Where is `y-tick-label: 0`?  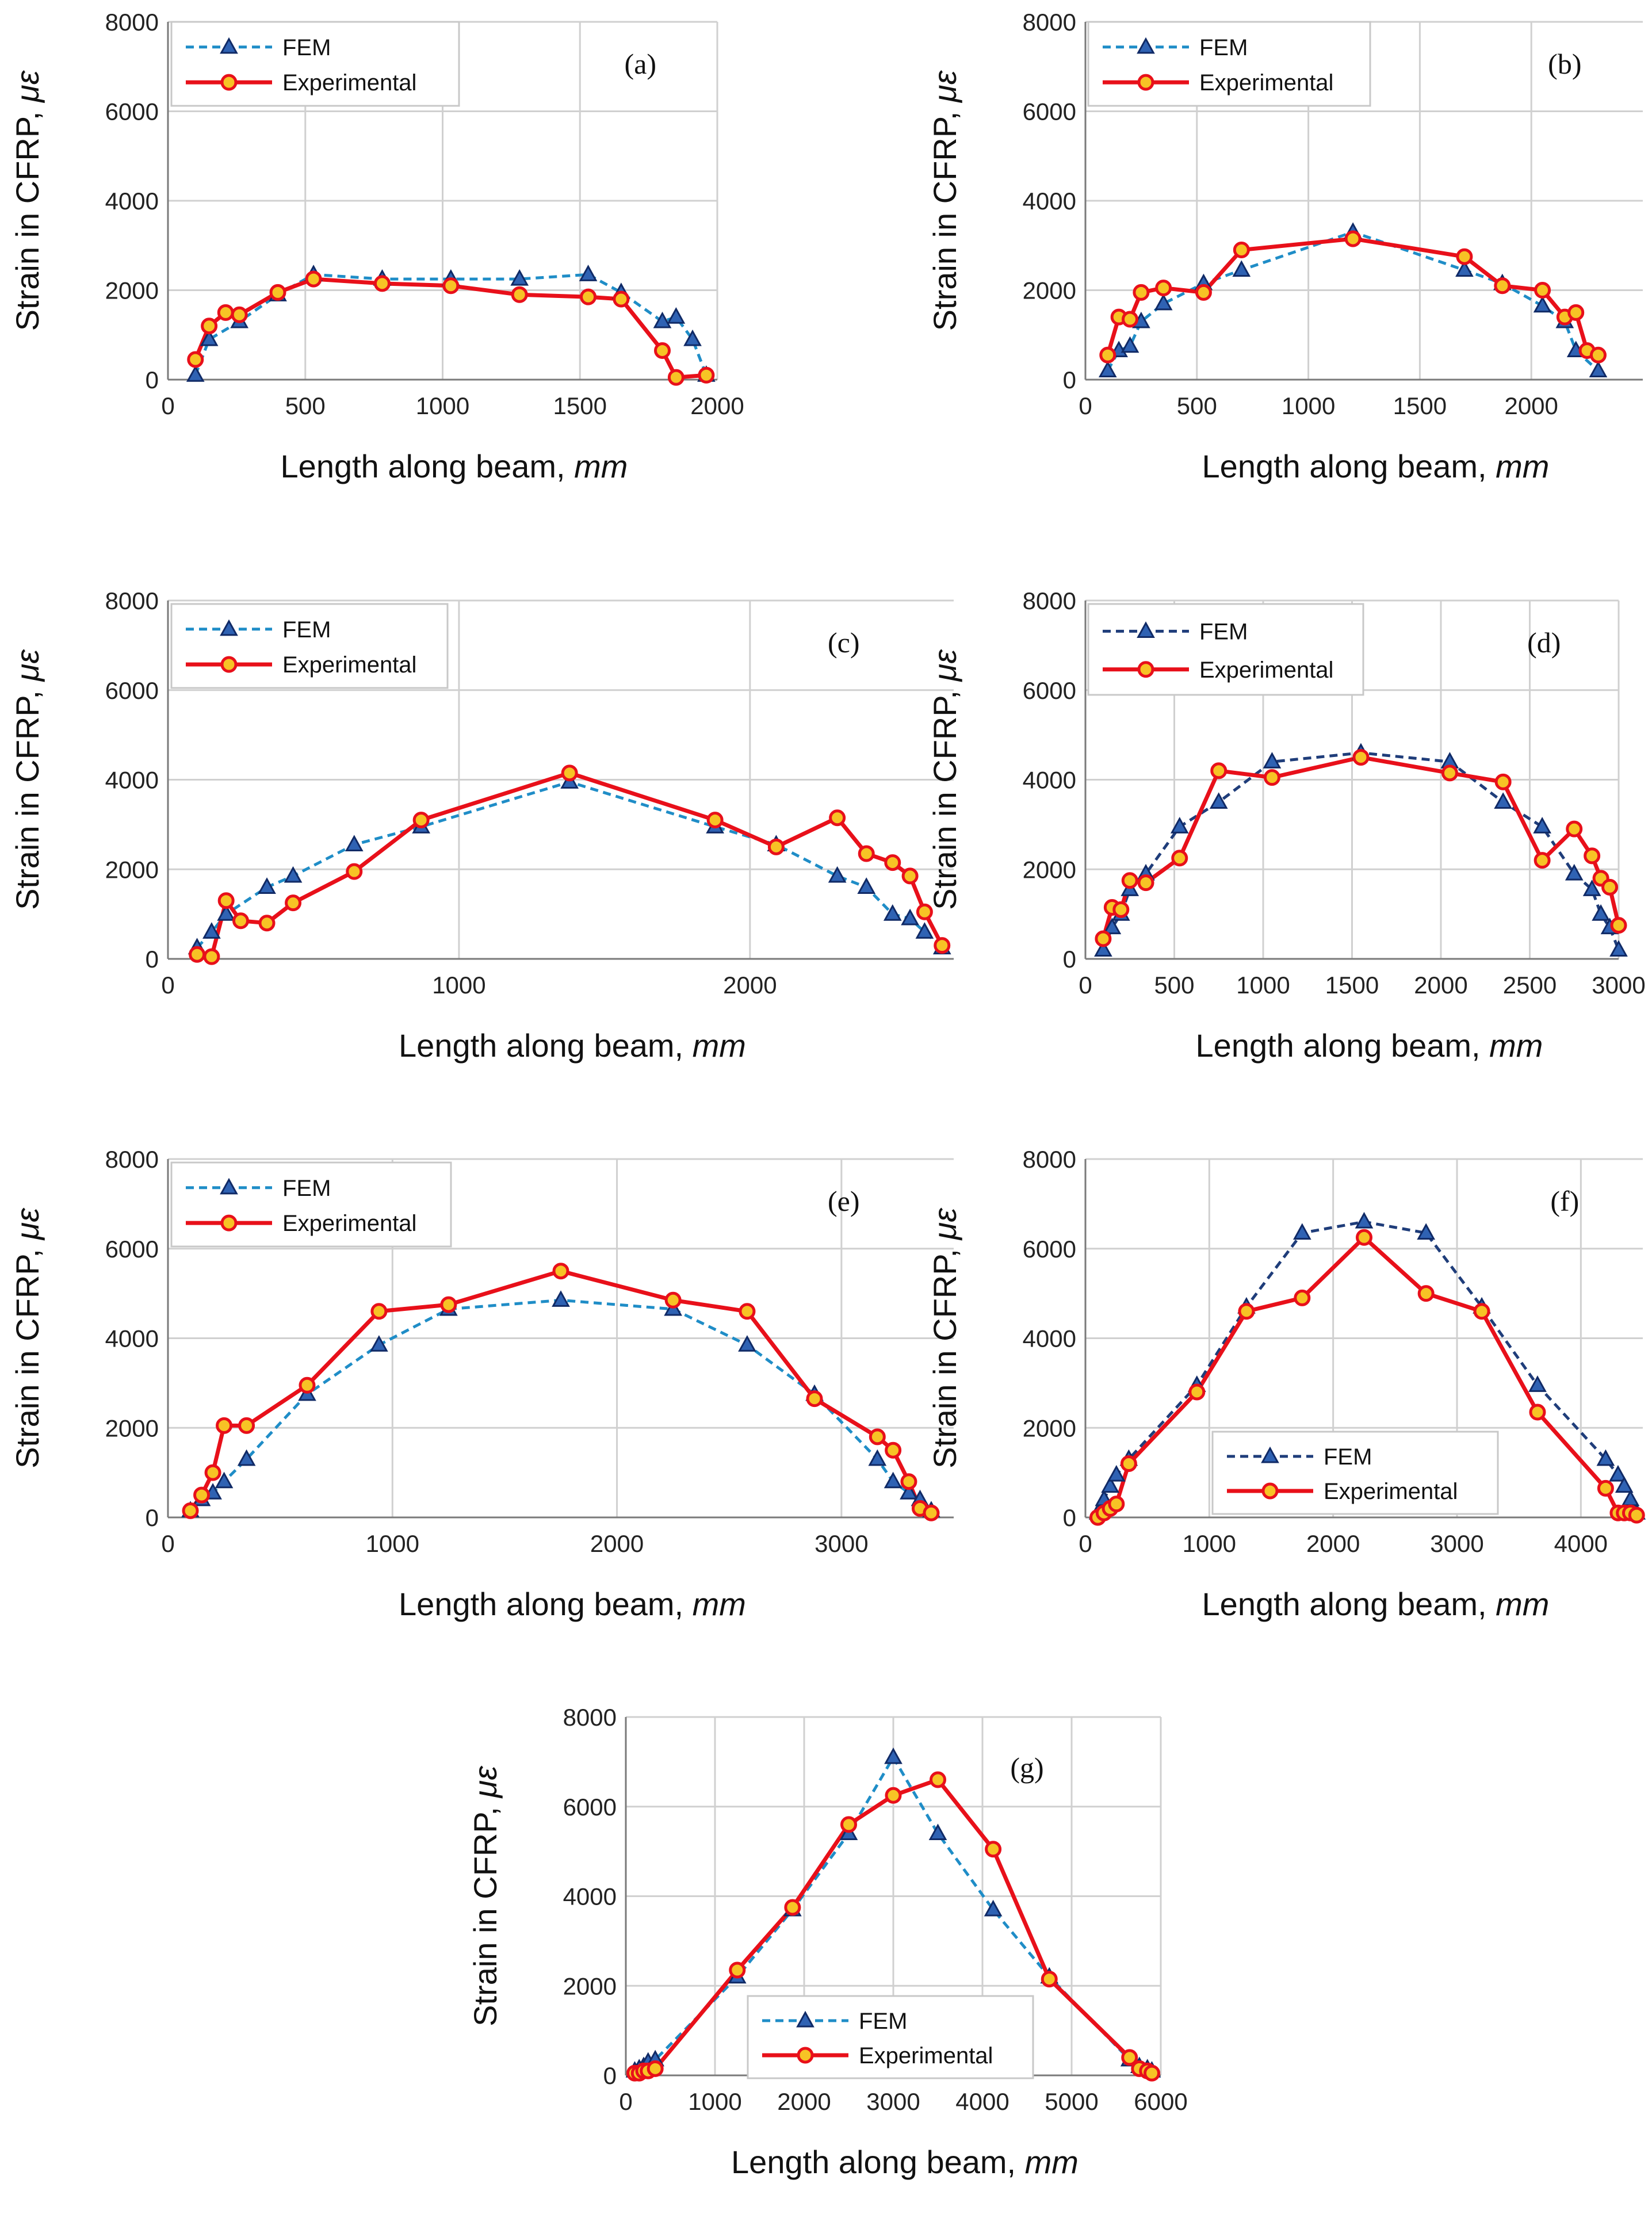
y-tick-label: 0 is located at coordinates (152, 1517).